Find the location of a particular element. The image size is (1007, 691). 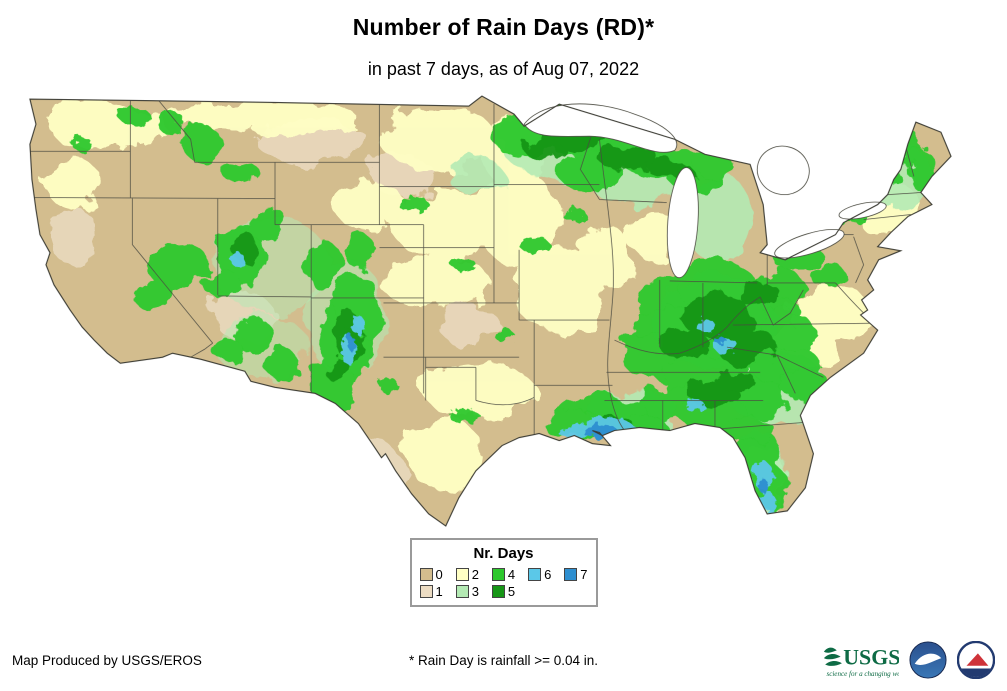

legend-item-6: 6 is located at coordinates (539, 574).